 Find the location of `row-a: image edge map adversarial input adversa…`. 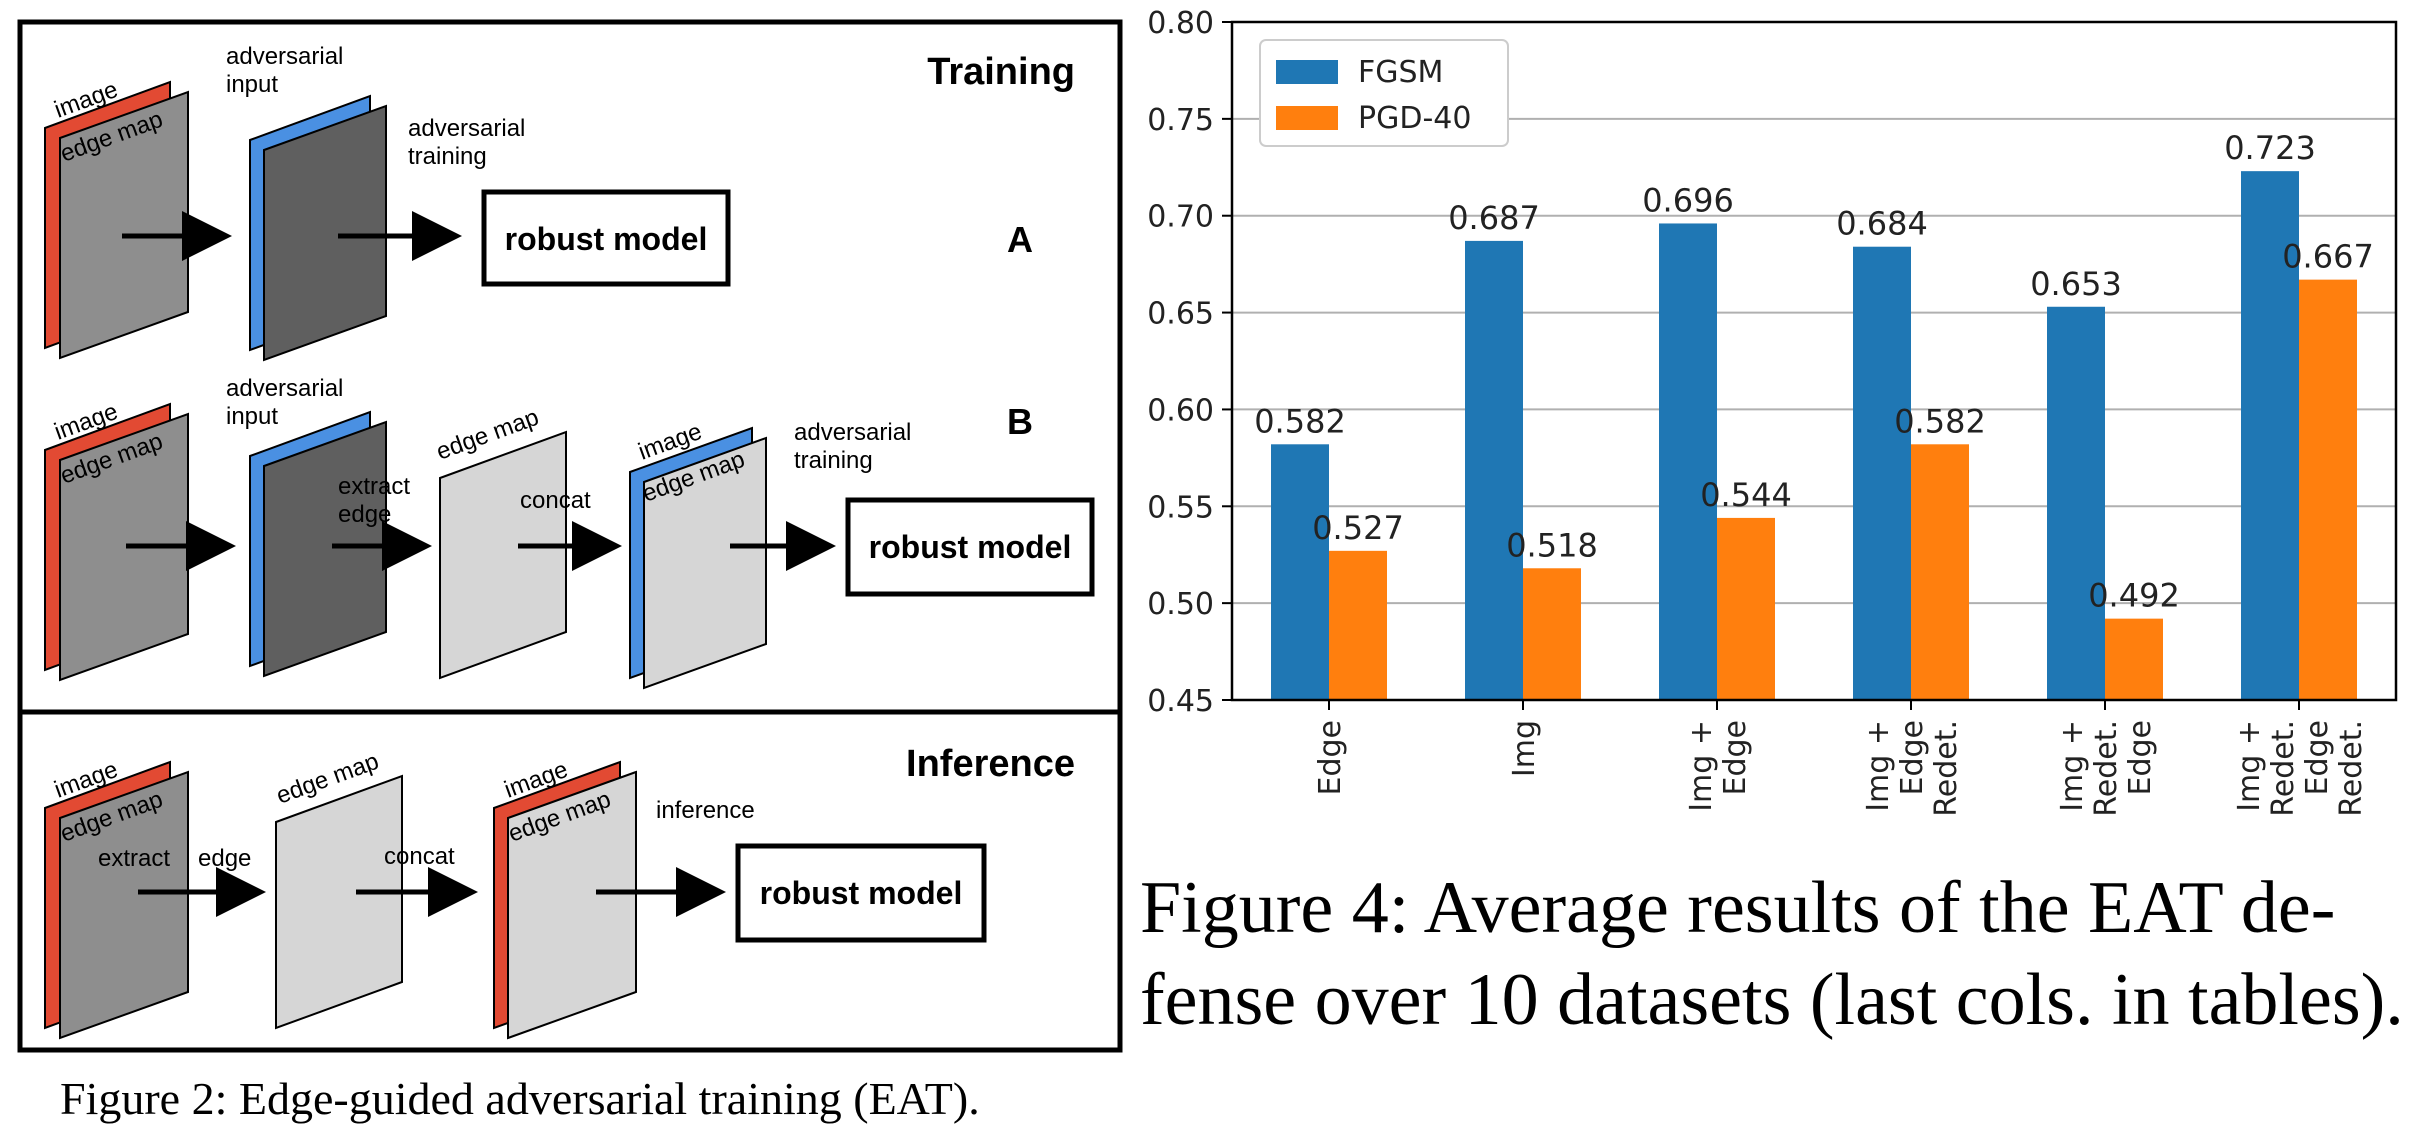

row-a: image edge map adversarial input adversa… is located at coordinates (538, 202).